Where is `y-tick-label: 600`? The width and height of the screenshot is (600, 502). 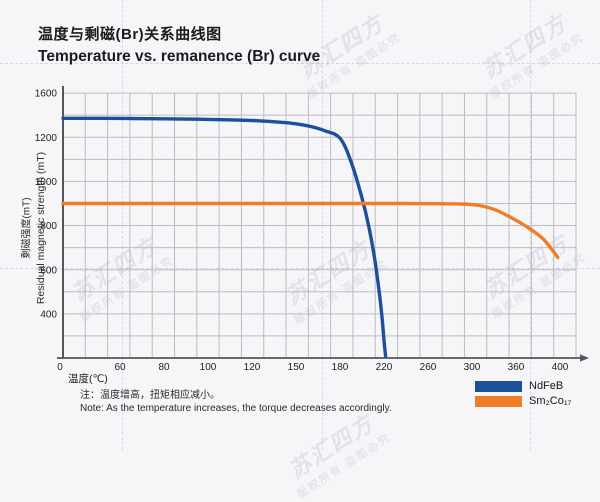 y-tick-label: 600 is located at coordinates (48, 270).